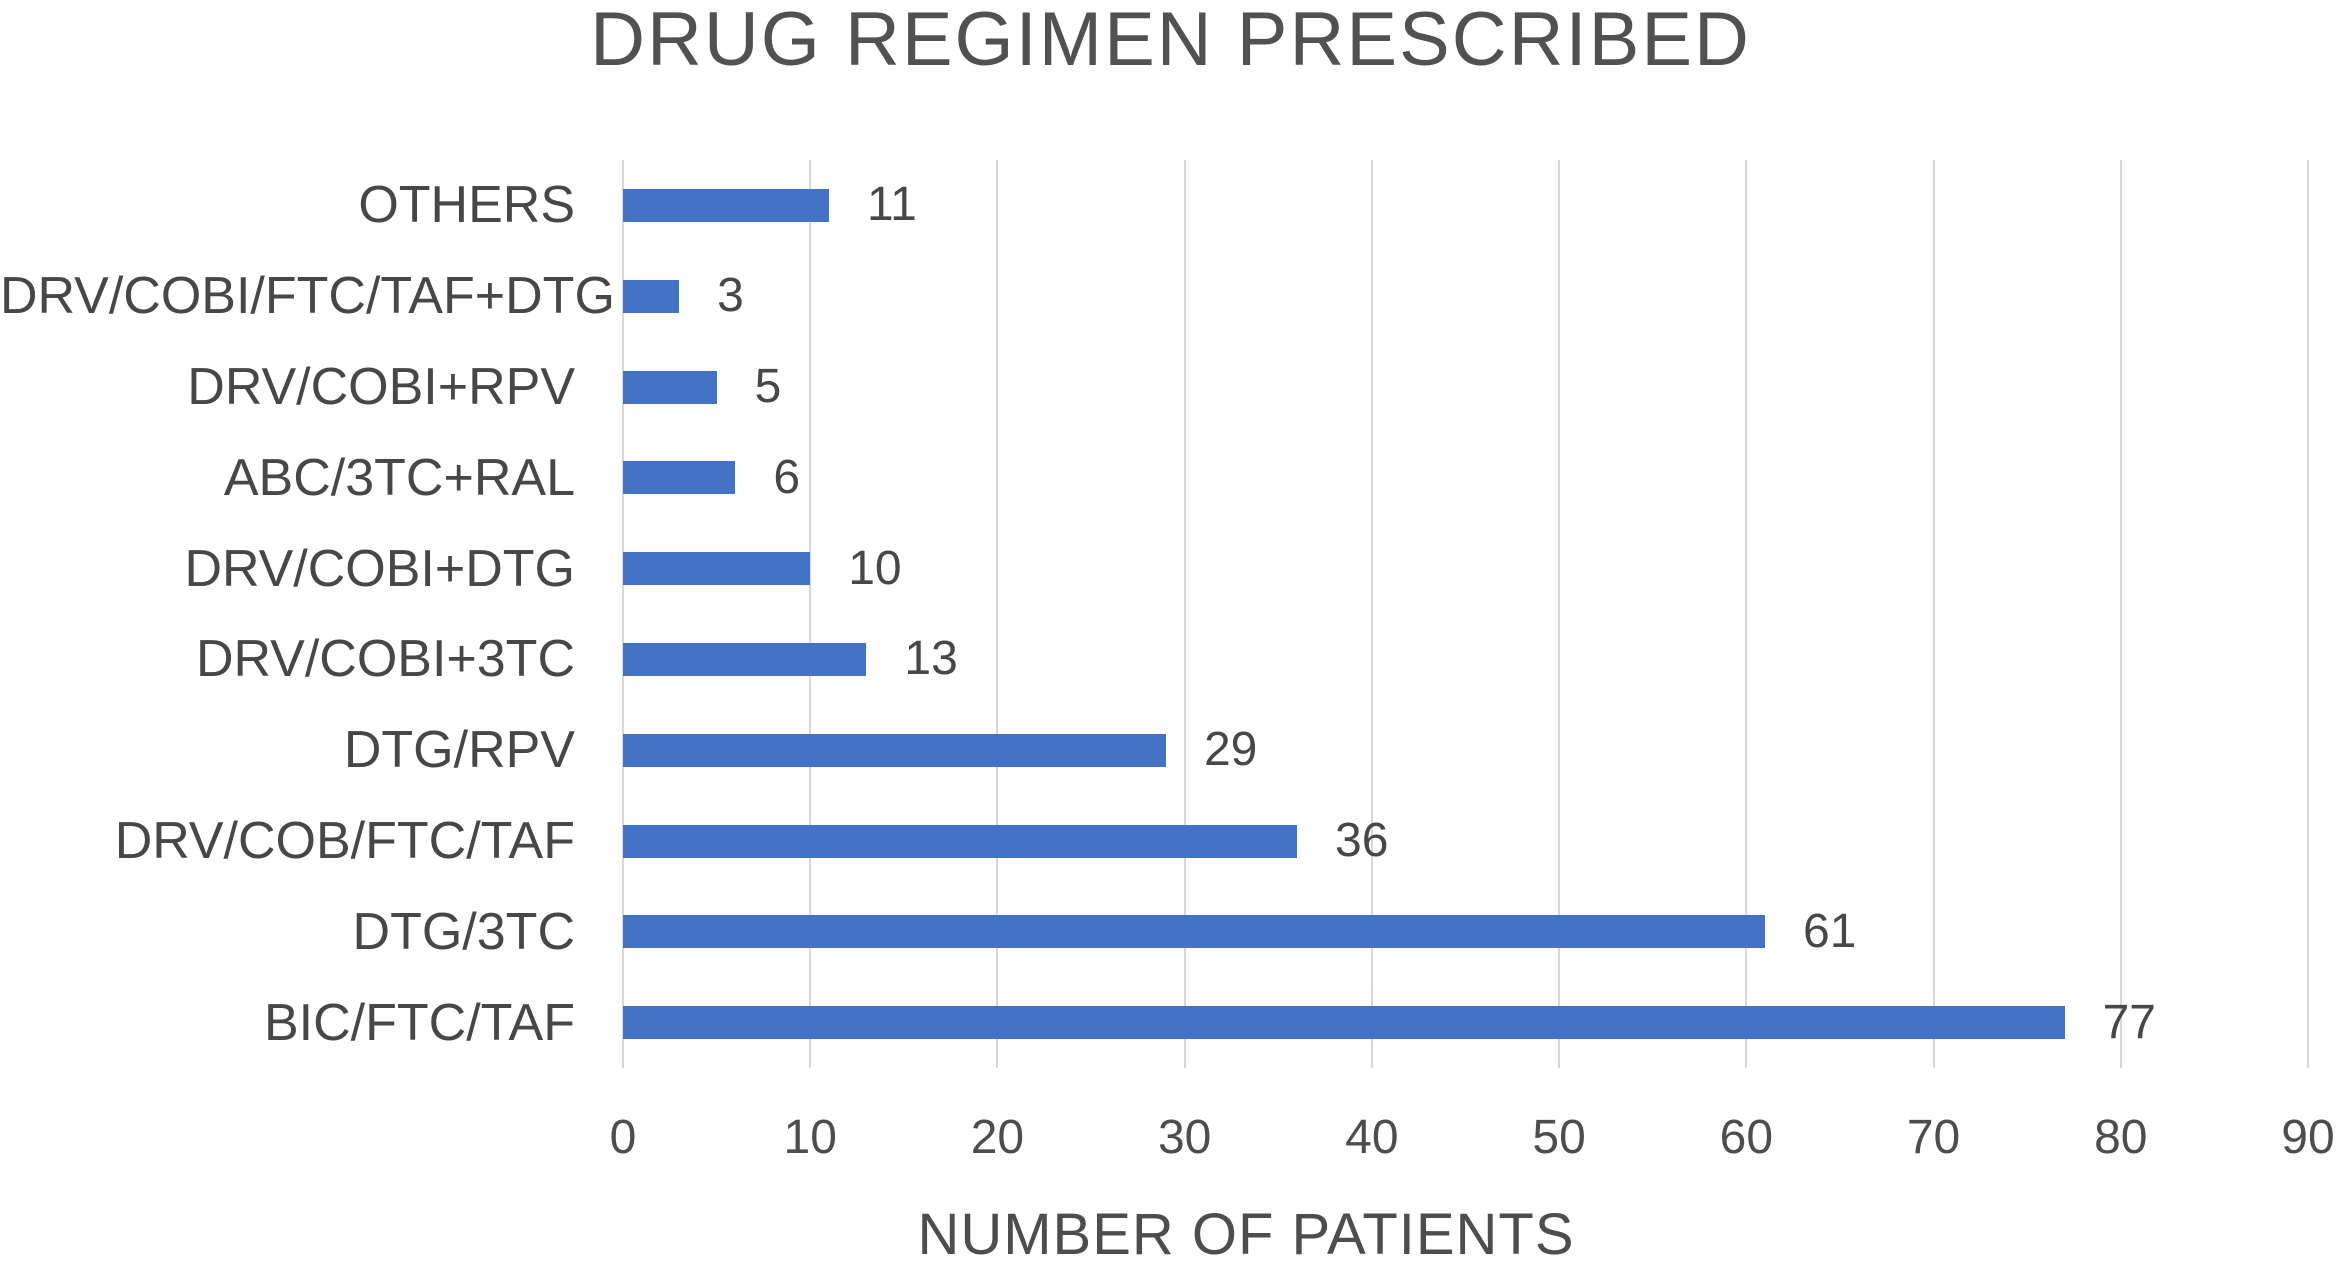  I want to click on value-label: 5, so click(768, 386).